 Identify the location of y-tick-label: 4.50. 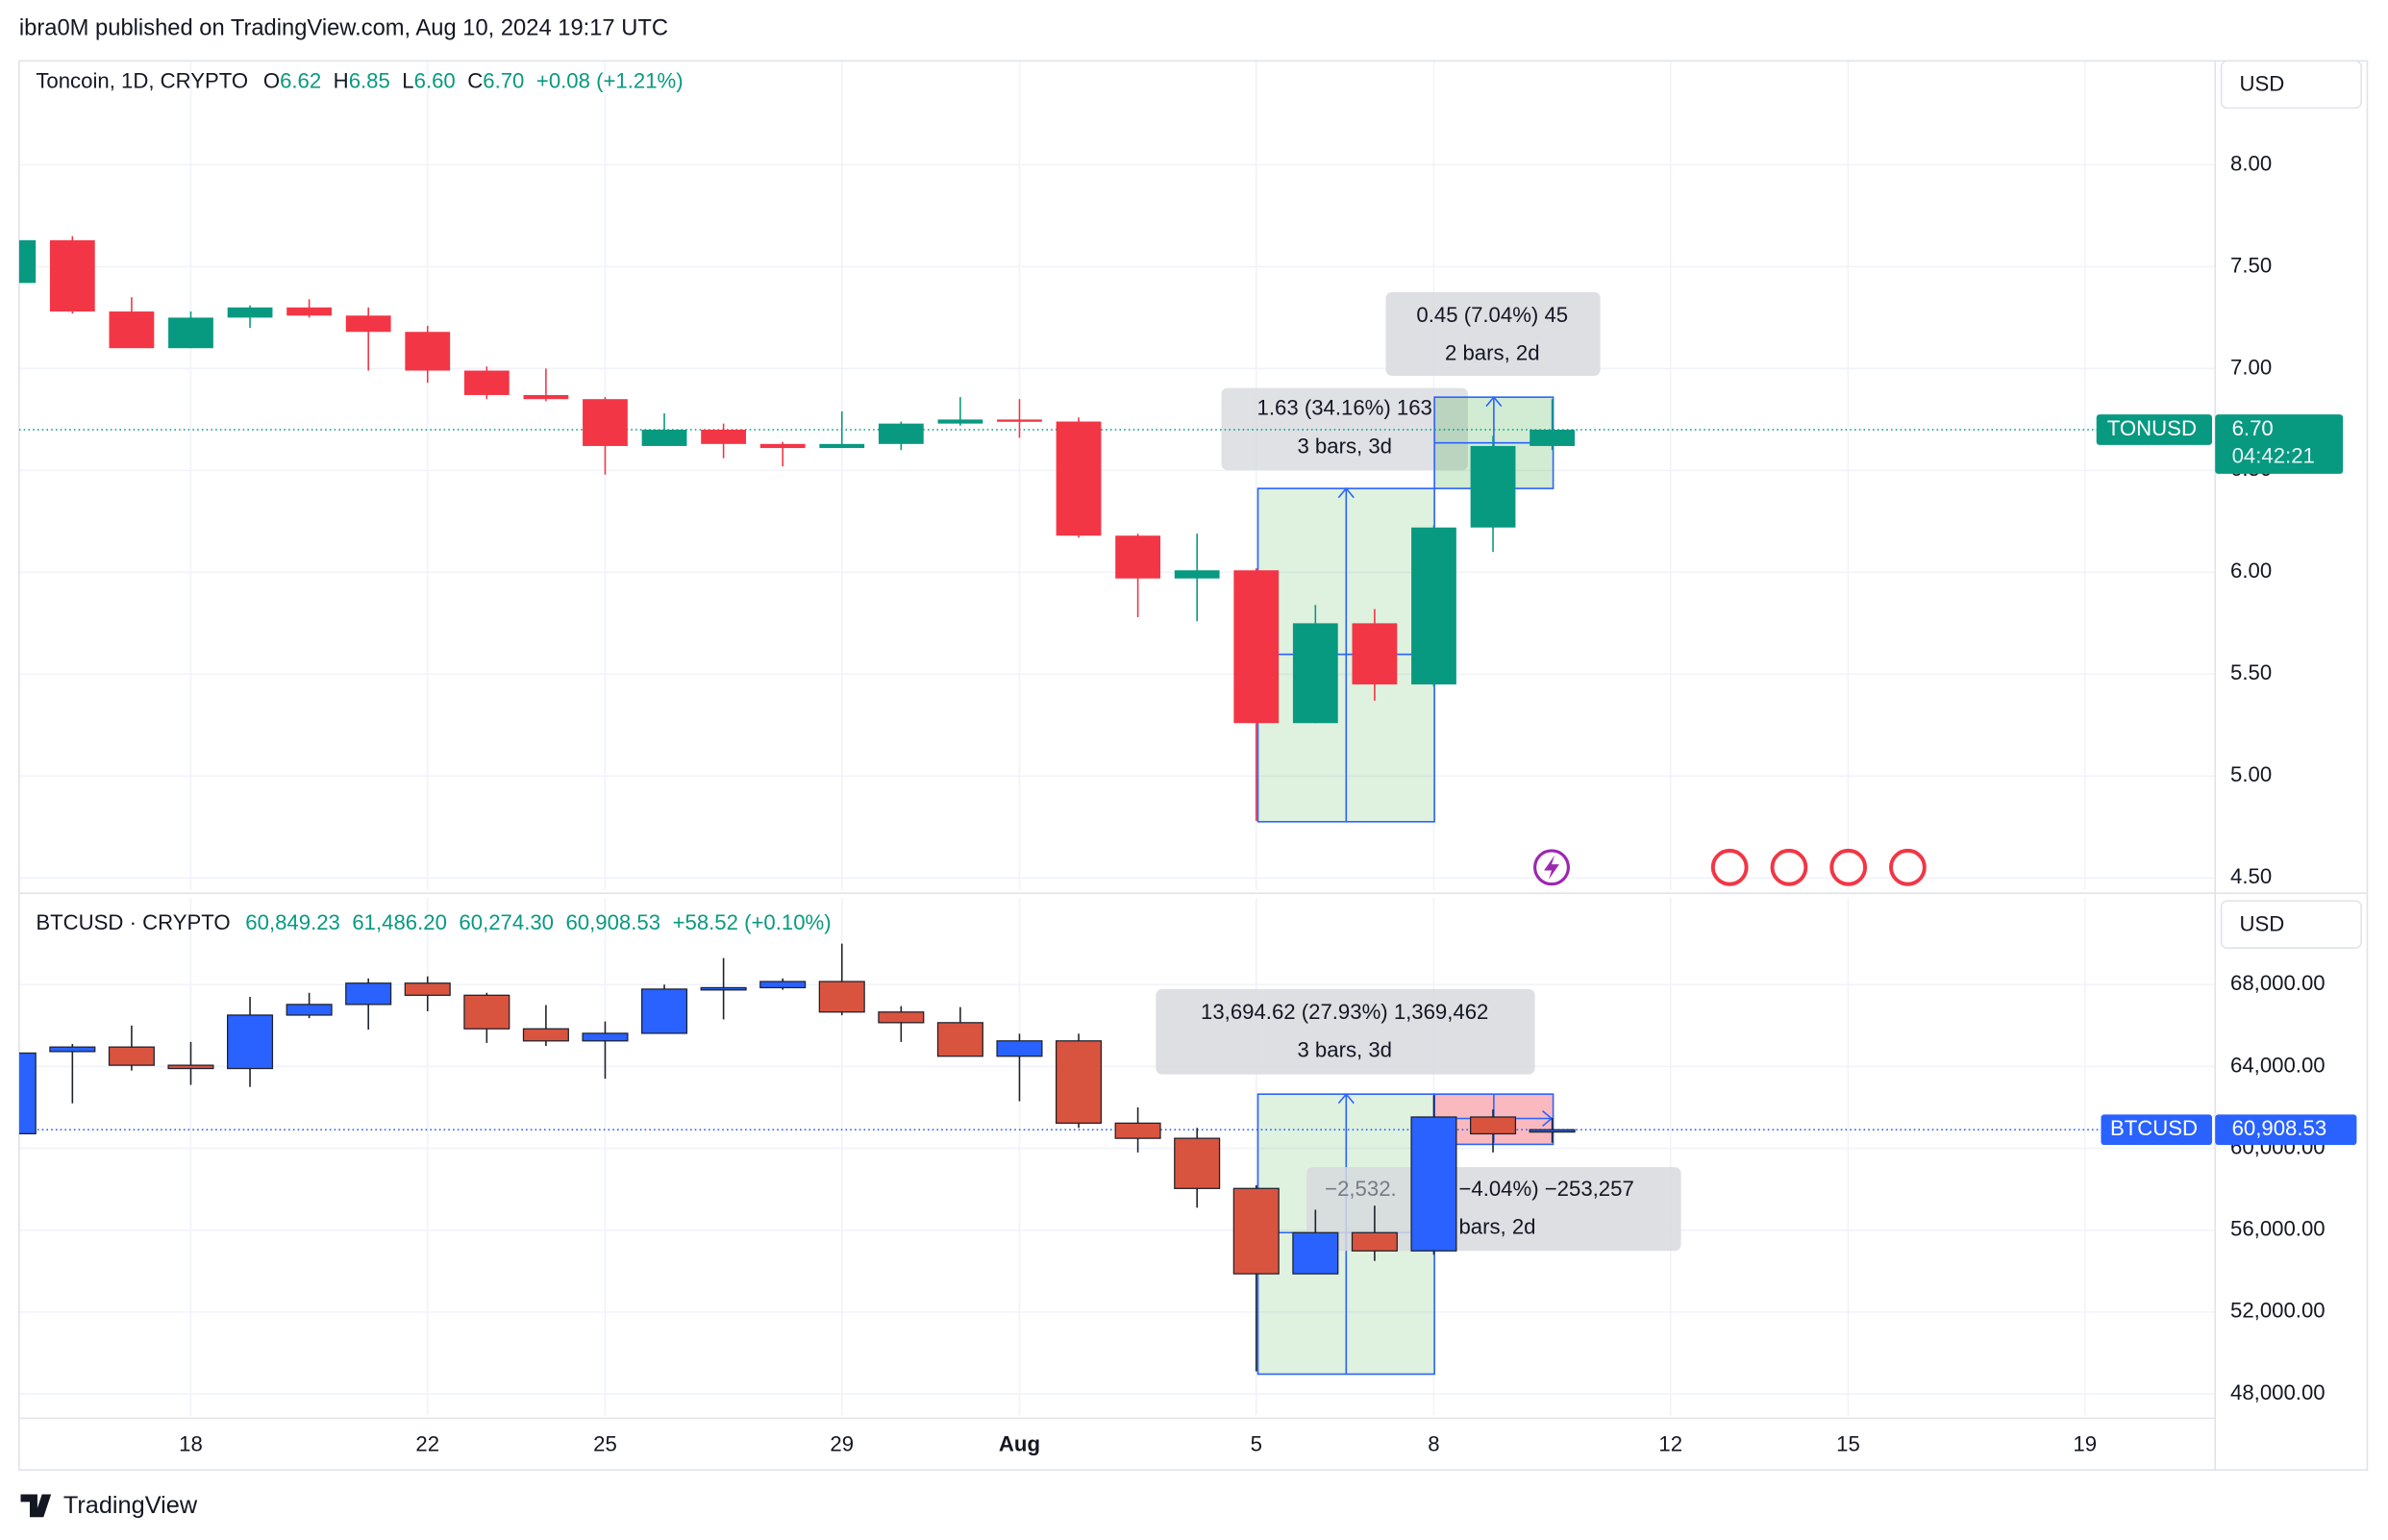
(2251, 876).